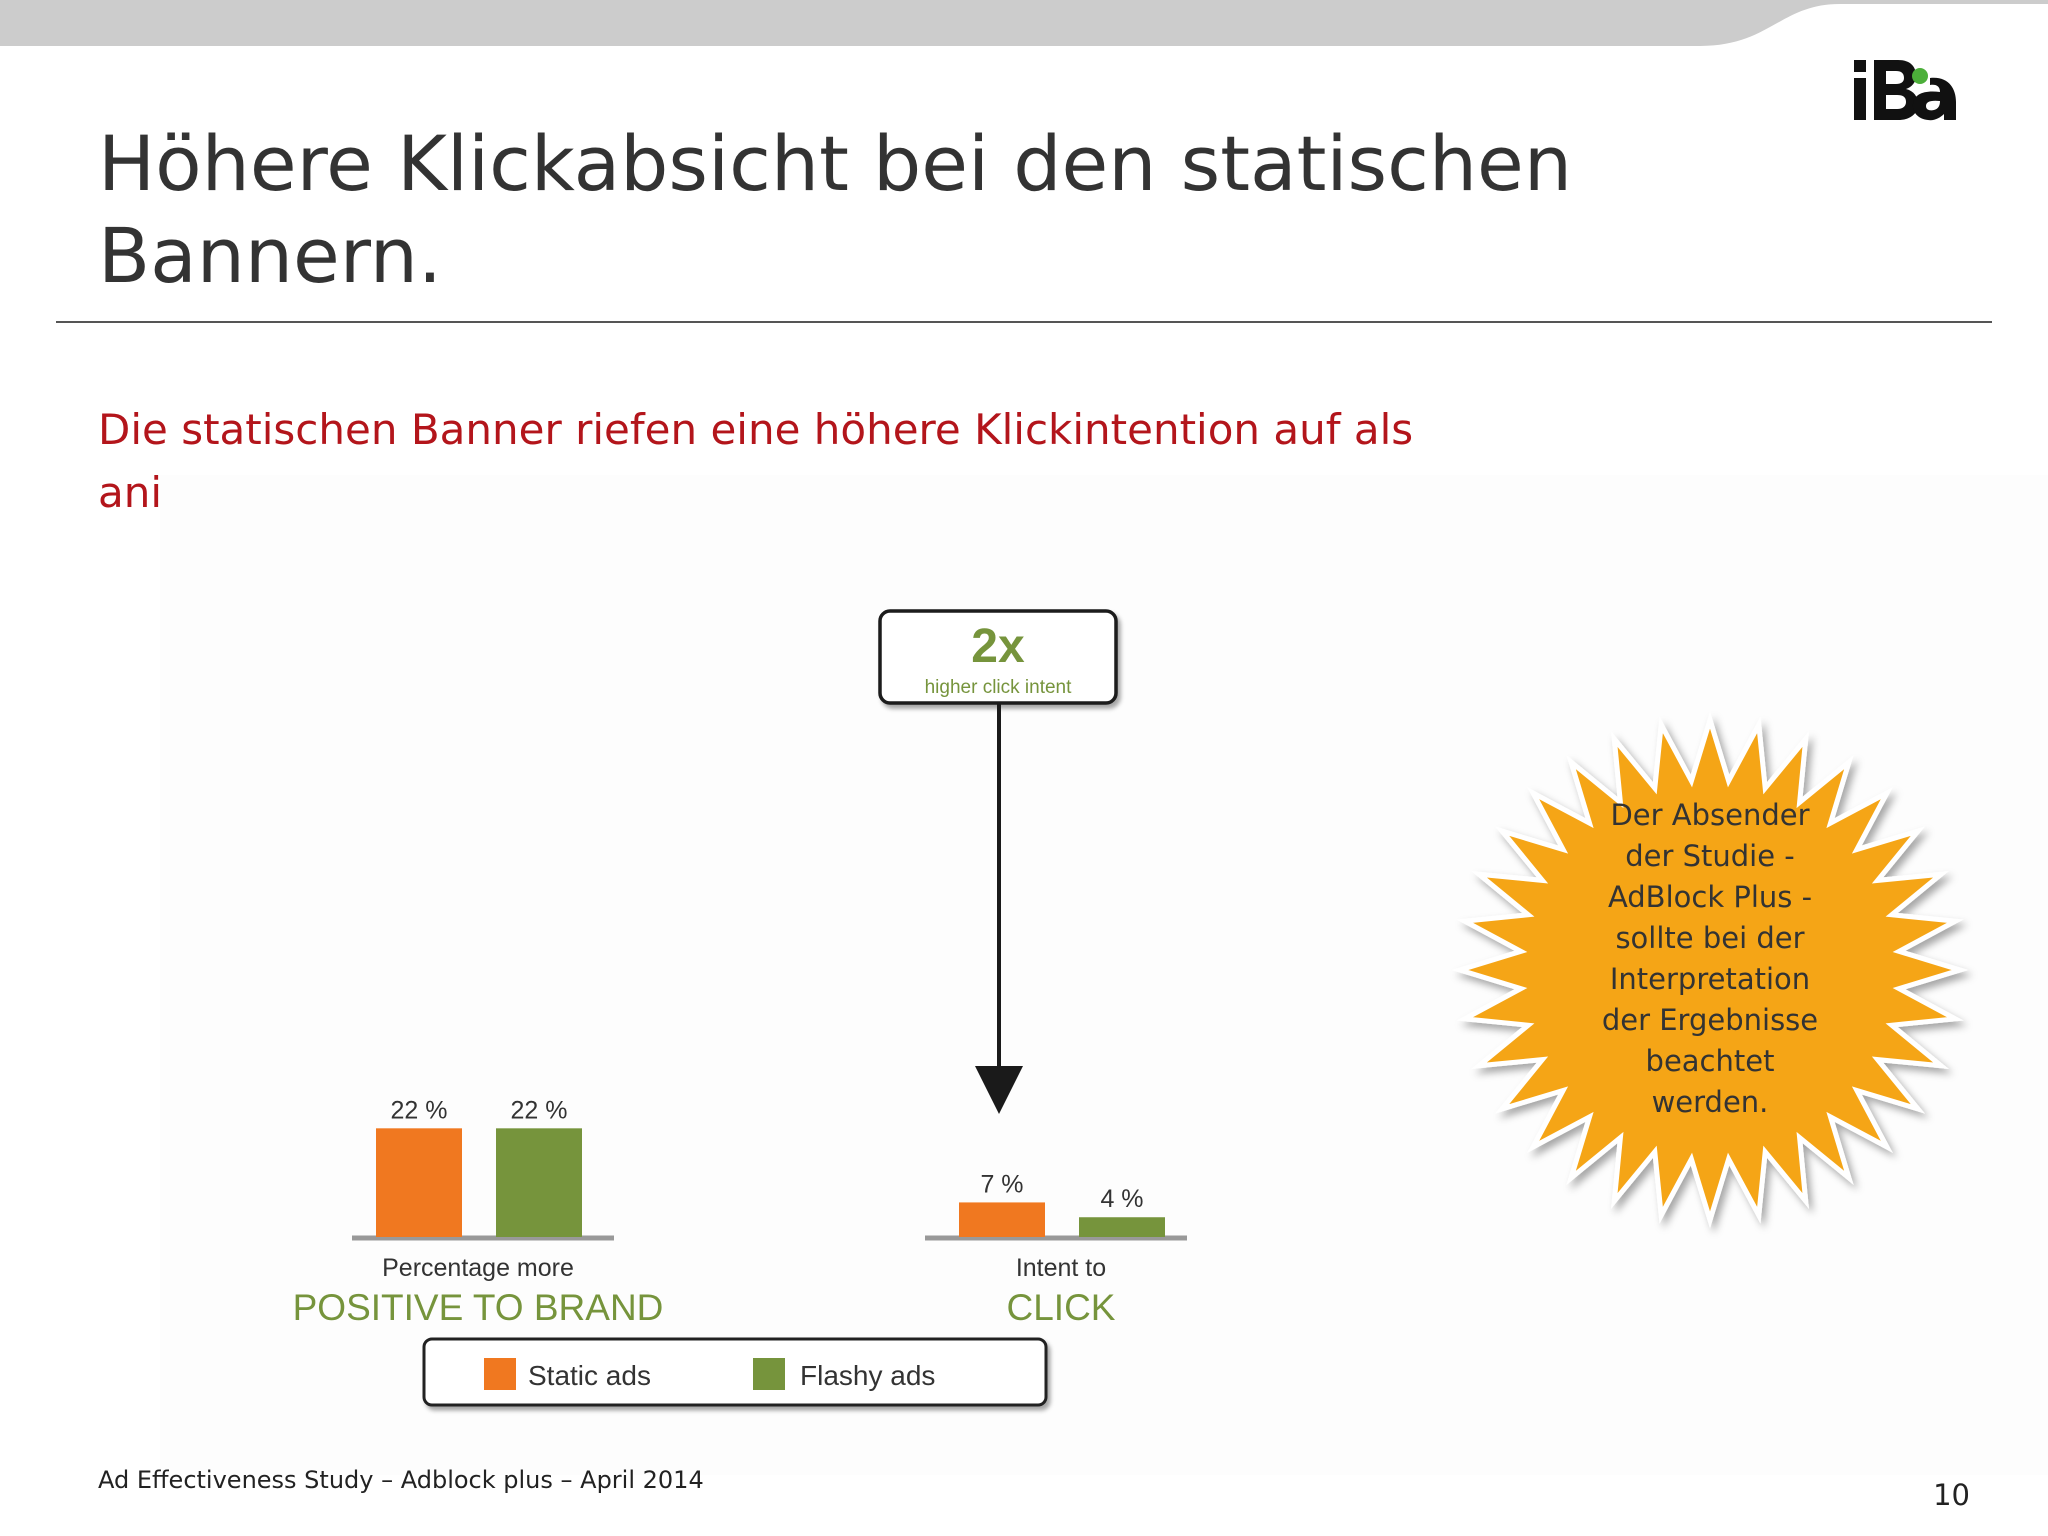  What do you see at coordinates (1061, 1307) in the screenshot?
I see `category-big-label: CLICK` at bounding box center [1061, 1307].